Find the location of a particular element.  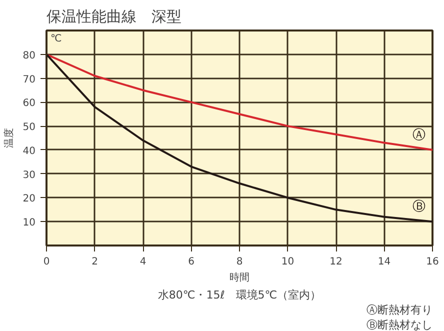

y-tick-label: 10 is located at coordinates (29, 223).